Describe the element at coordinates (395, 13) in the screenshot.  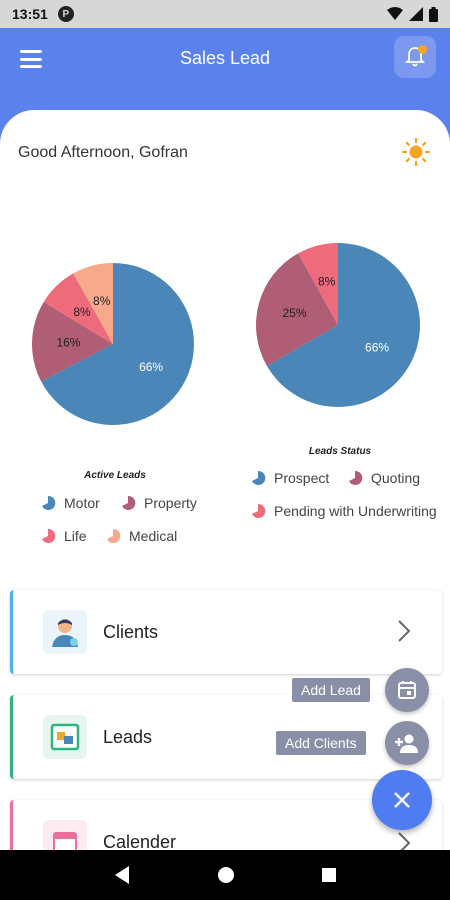
I see `wifi-icon` at that location.